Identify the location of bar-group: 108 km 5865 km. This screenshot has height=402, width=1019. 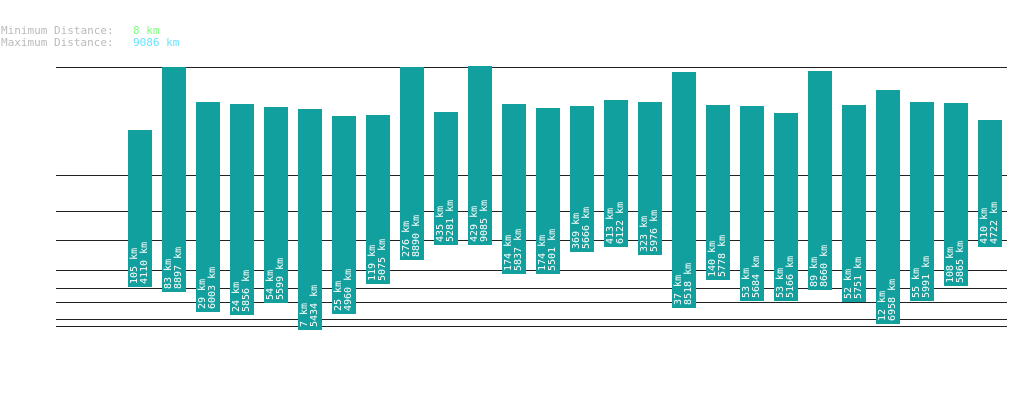
(956, 194).